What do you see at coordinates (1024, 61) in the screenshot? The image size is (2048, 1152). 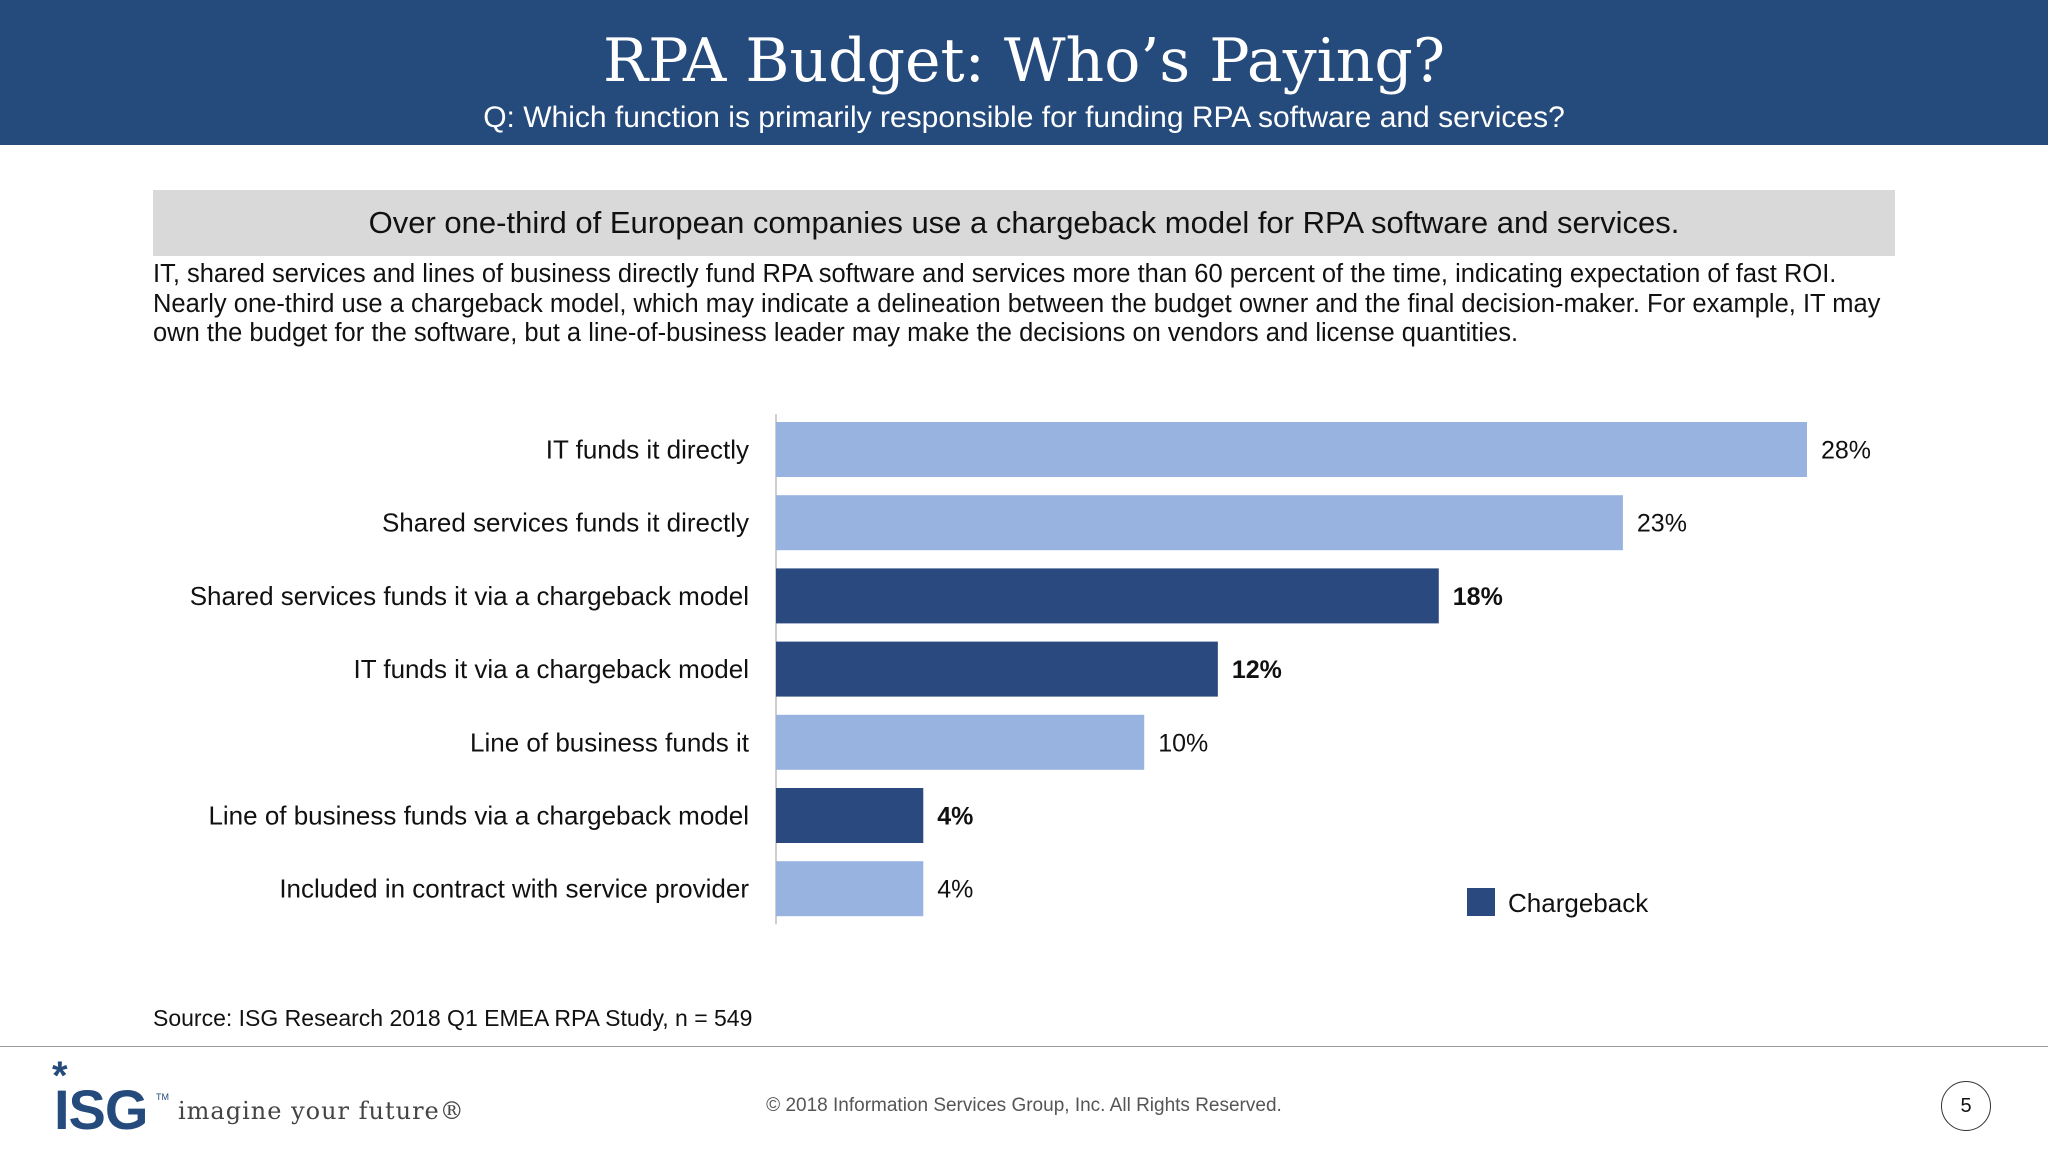 I see `page-title: RPA Budget: Who’s Paying?` at bounding box center [1024, 61].